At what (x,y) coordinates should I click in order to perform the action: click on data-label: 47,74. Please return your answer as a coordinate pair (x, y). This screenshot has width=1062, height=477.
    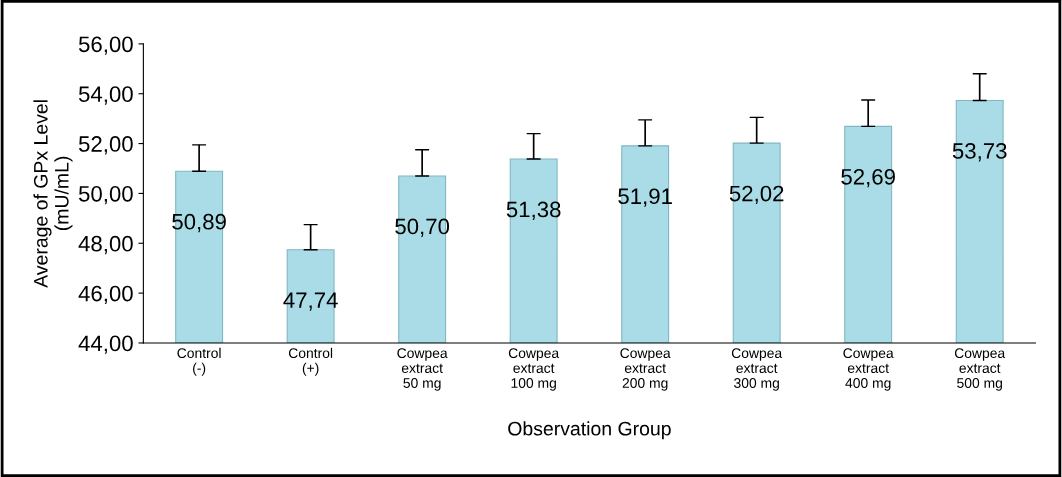
    Looking at the image, I should click on (310, 301).